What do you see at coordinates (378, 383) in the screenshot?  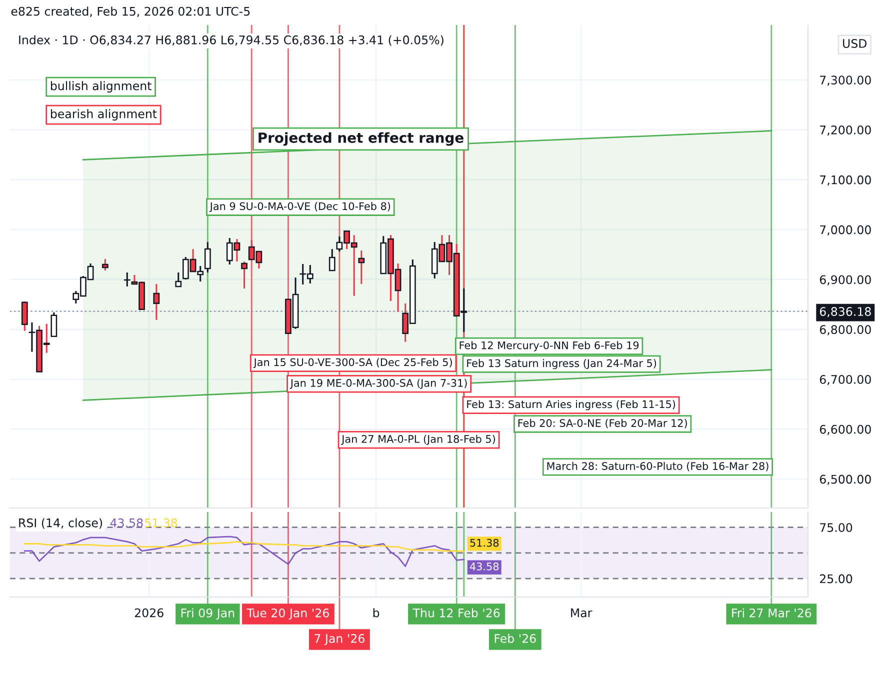 I see `ref-line-label: Jan 19 ME-0-MA-300-SA (Jan 7-31)` at bounding box center [378, 383].